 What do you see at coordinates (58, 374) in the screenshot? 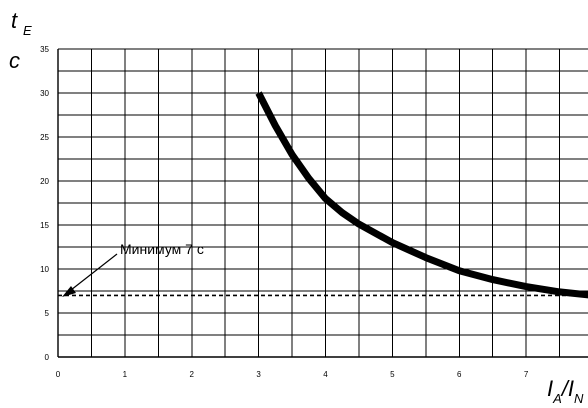
I see `x-tick-label: 0` at bounding box center [58, 374].